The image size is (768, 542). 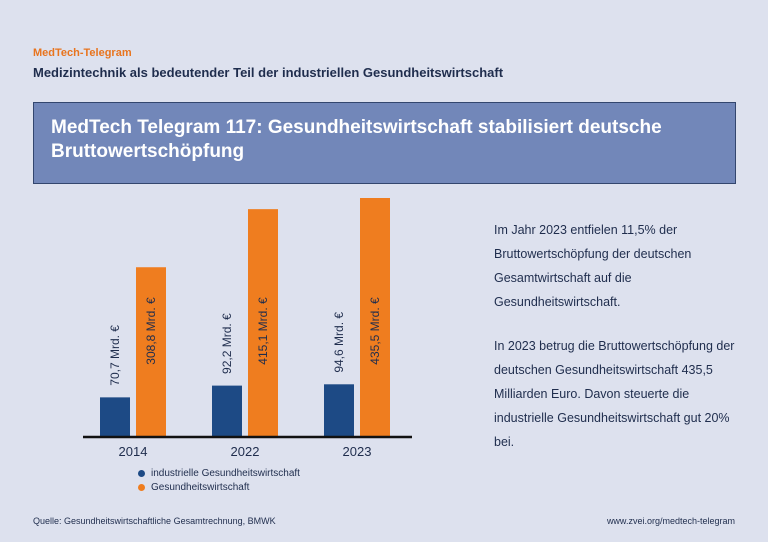 What do you see at coordinates (225, 473) in the screenshot?
I see `legend-label-industrial: industrielle Gesundheitswirtschaft` at bounding box center [225, 473].